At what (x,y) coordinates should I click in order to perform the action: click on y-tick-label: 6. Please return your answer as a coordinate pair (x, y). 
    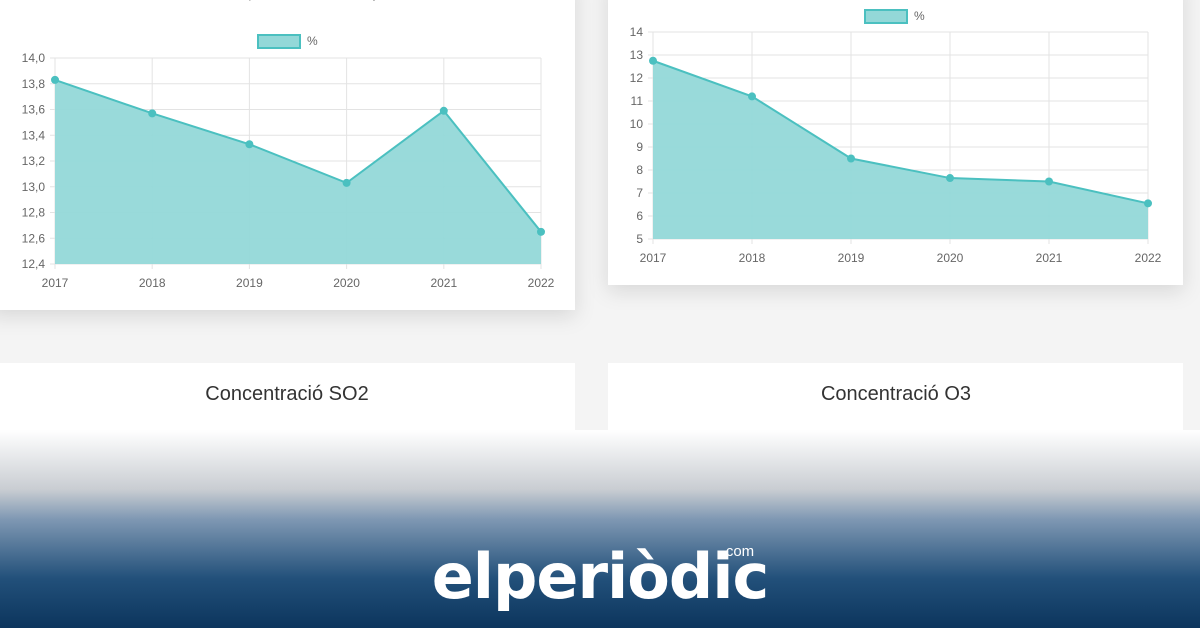
    Looking at the image, I should click on (639, 216).